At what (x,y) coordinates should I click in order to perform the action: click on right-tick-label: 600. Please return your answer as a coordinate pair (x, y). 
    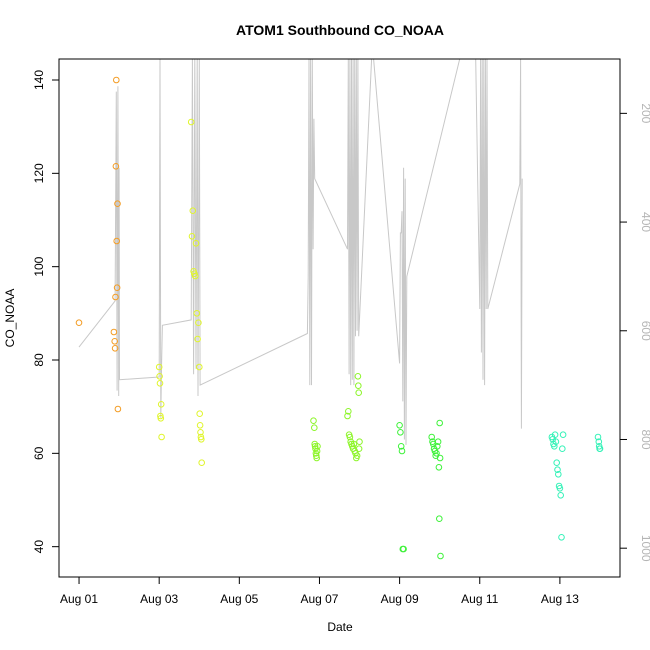
    Looking at the image, I should click on (644, 331).